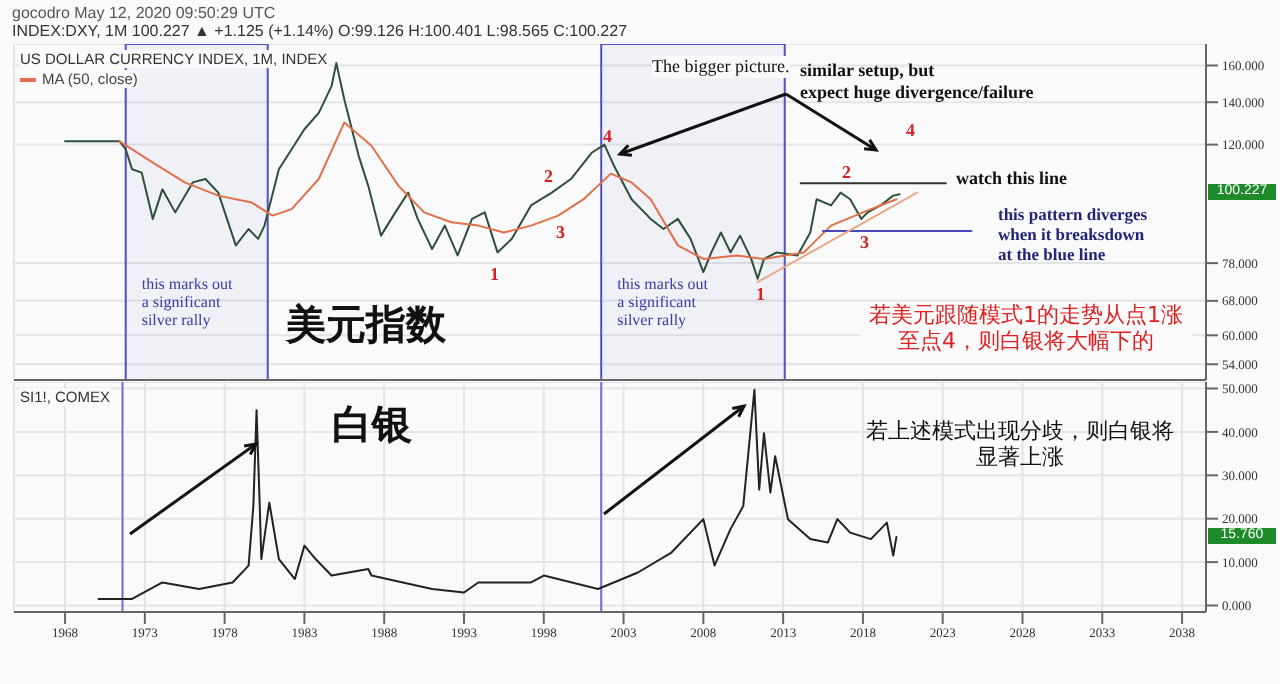 The width and height of the screenshot is (1280, 684). What do you see at coordinates (1020, 444) in the screenshot?
I see `annotation: 若上述模式出现分歧，则白银将显著上涨` at bounding box center [1020, 444].